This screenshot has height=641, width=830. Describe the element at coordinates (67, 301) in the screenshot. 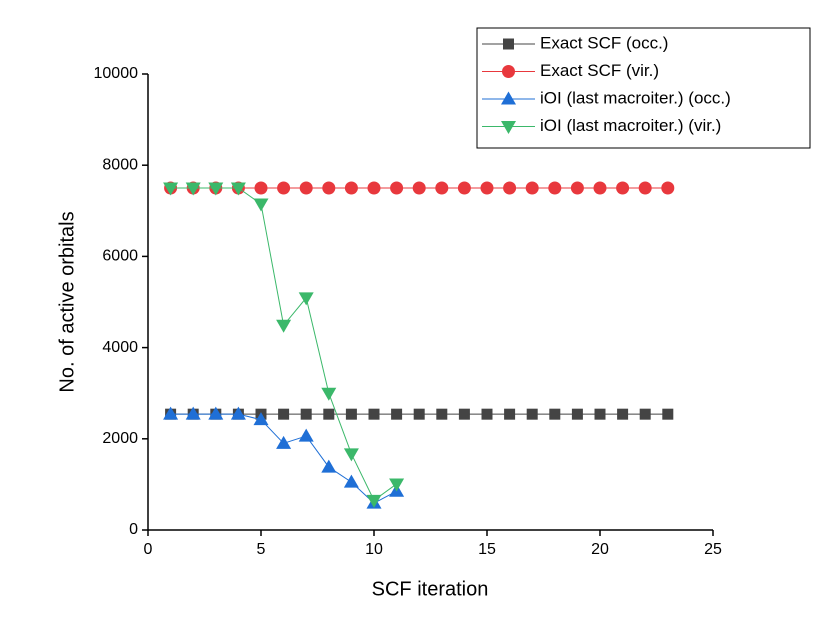

I see `y-axis-title: No. of active orbitals` at that location.